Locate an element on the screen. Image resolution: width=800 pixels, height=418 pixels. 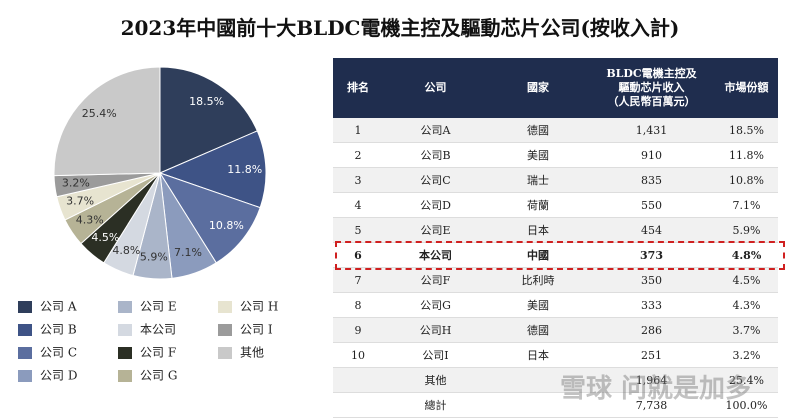
slice-label: 3.7% is located at coordinates (80, 200).